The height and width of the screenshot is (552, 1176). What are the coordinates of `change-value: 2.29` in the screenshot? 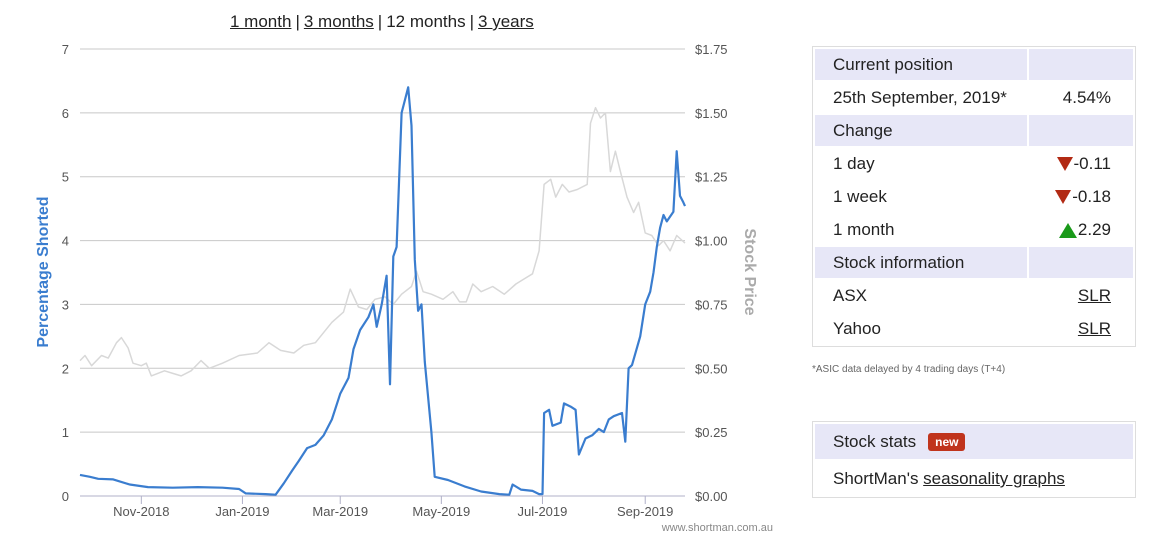 It's located at (1094, 229).